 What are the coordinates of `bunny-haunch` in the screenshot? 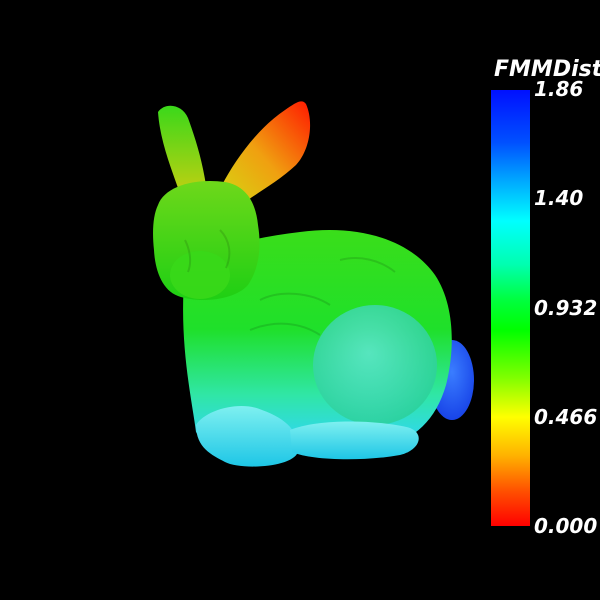 It's located at (375, 365).